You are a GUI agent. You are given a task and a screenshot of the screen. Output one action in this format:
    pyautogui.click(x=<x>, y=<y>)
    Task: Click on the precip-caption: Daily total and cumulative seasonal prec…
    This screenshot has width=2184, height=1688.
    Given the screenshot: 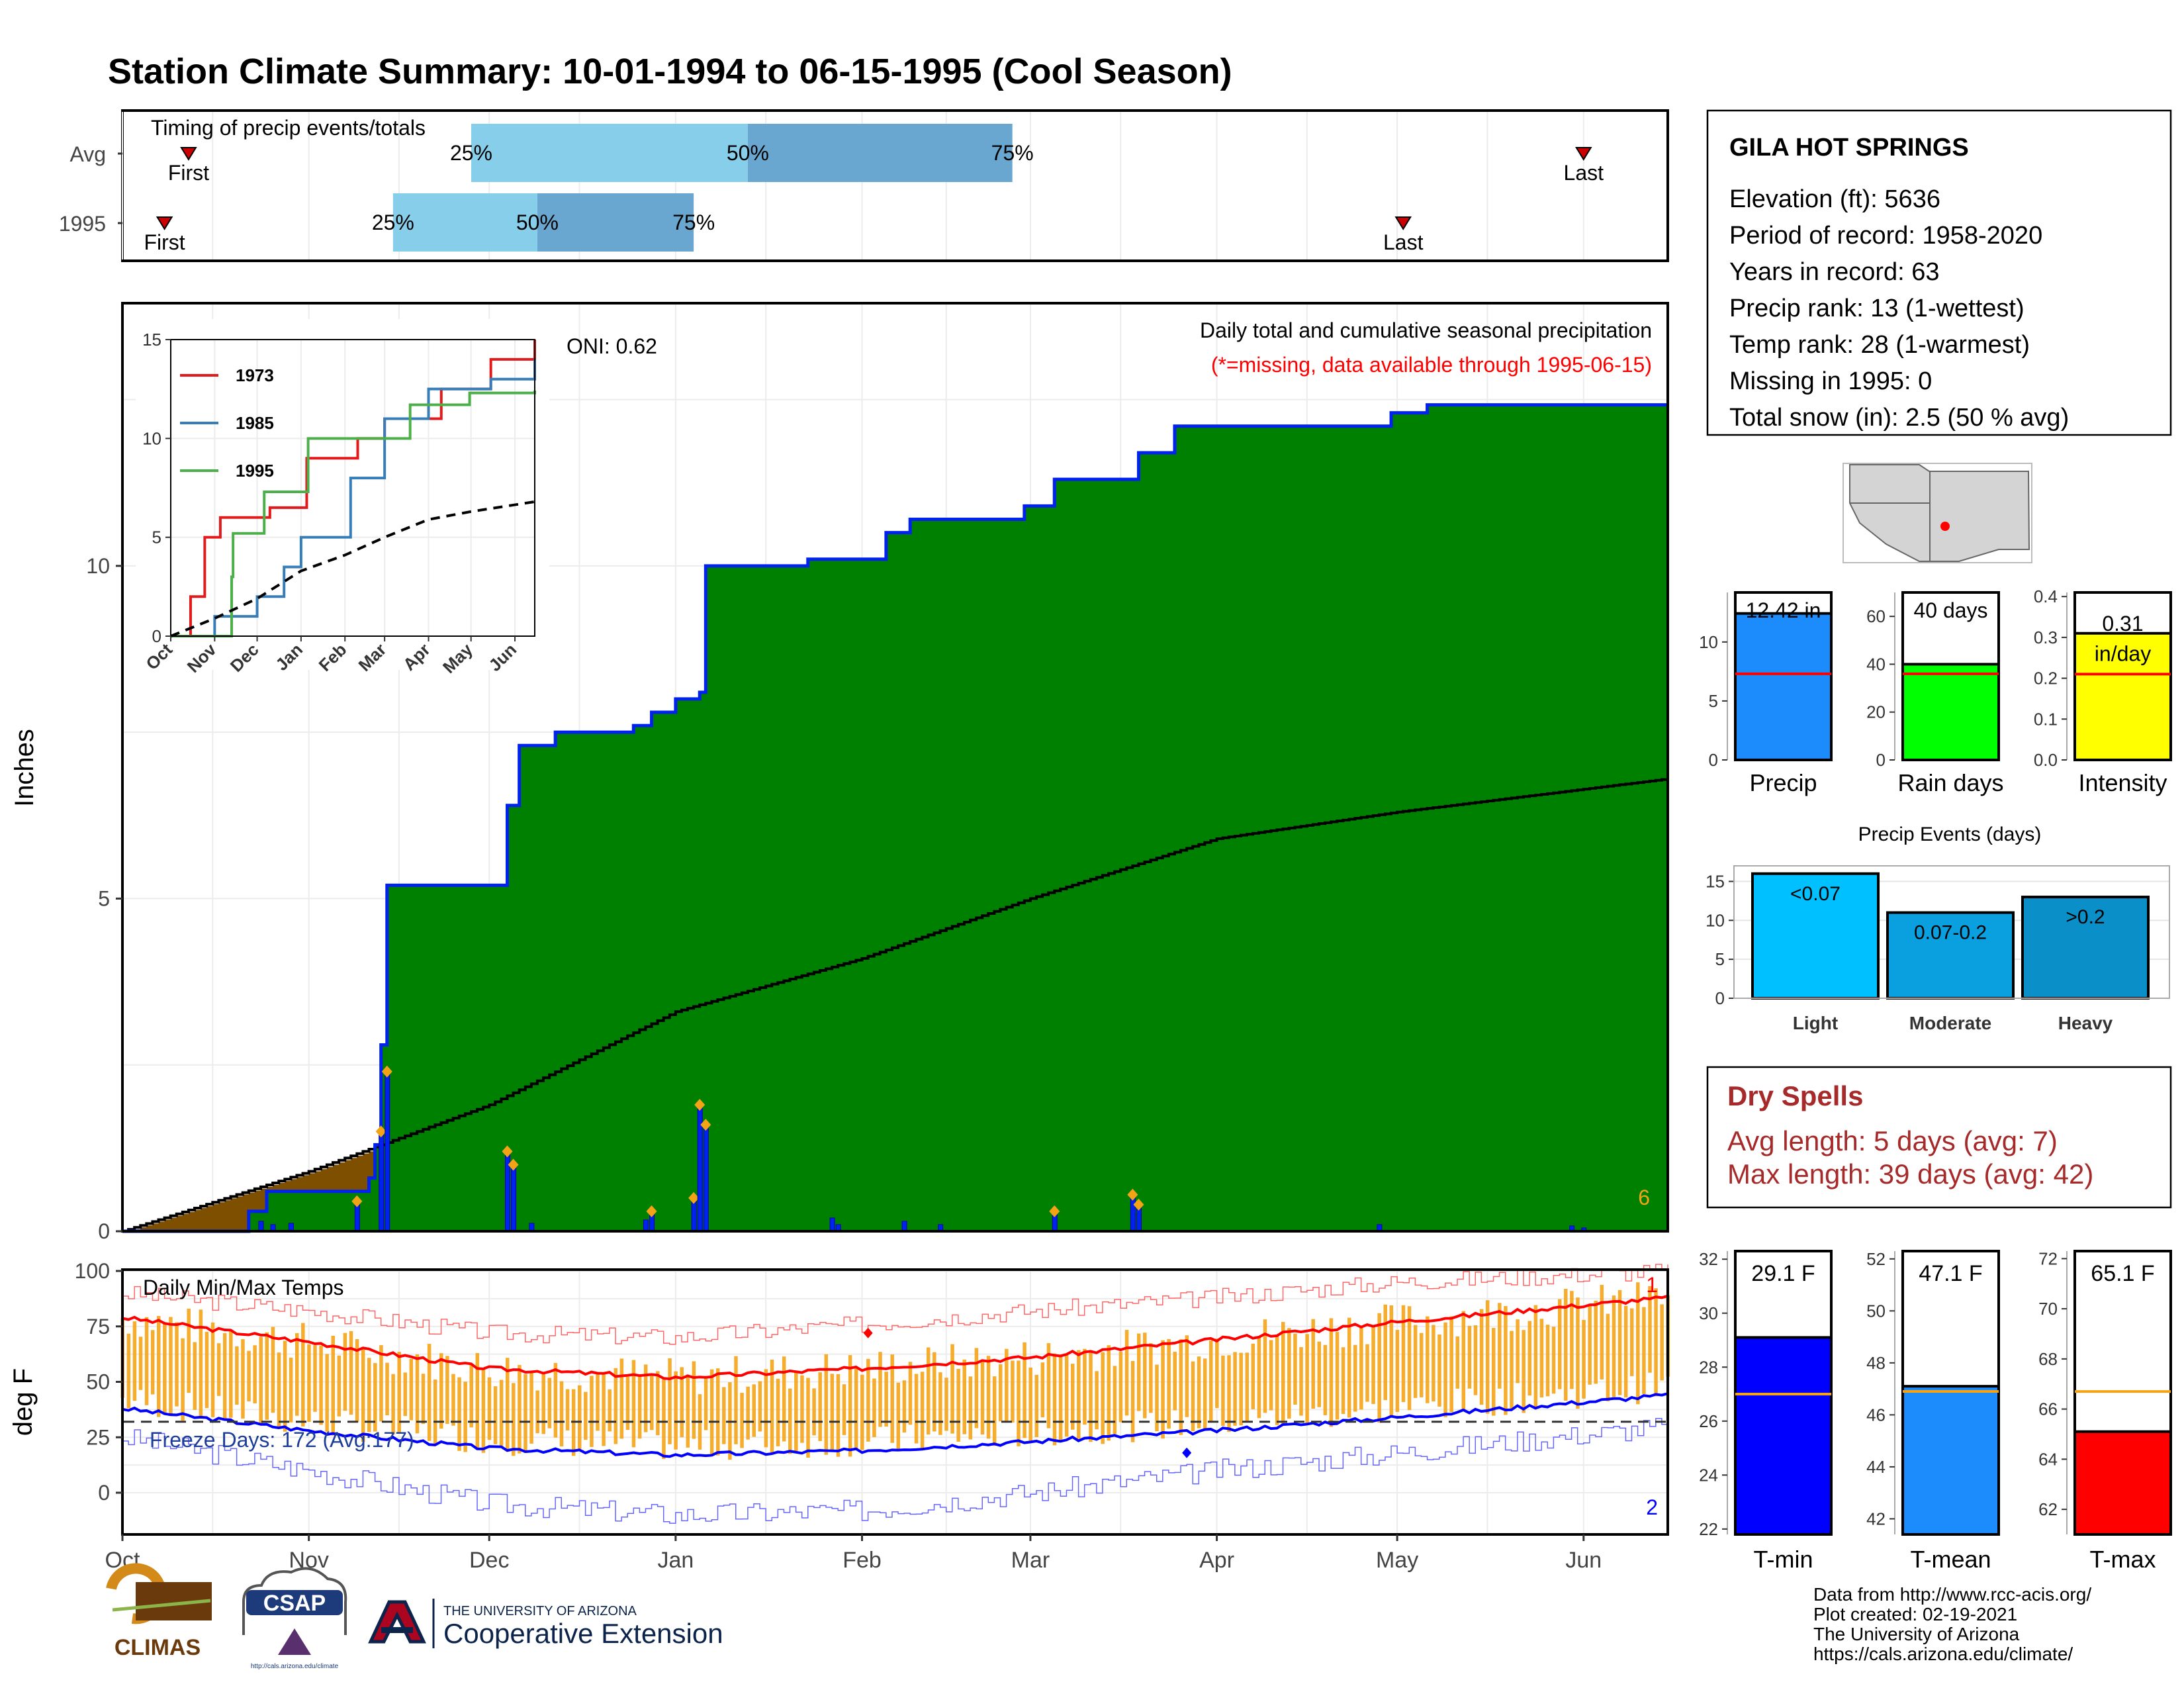 What is the action you would take?
    pyautogui.click(x=1426, y=330)
    